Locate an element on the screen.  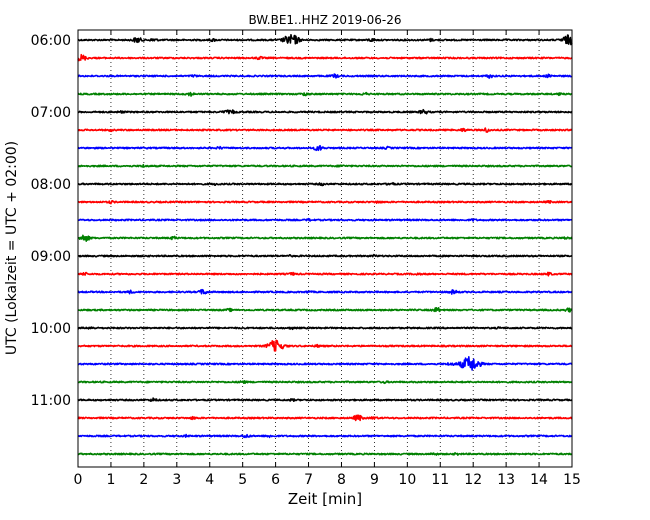
x-tick-label: 14 is located at coordinates (539, 480).